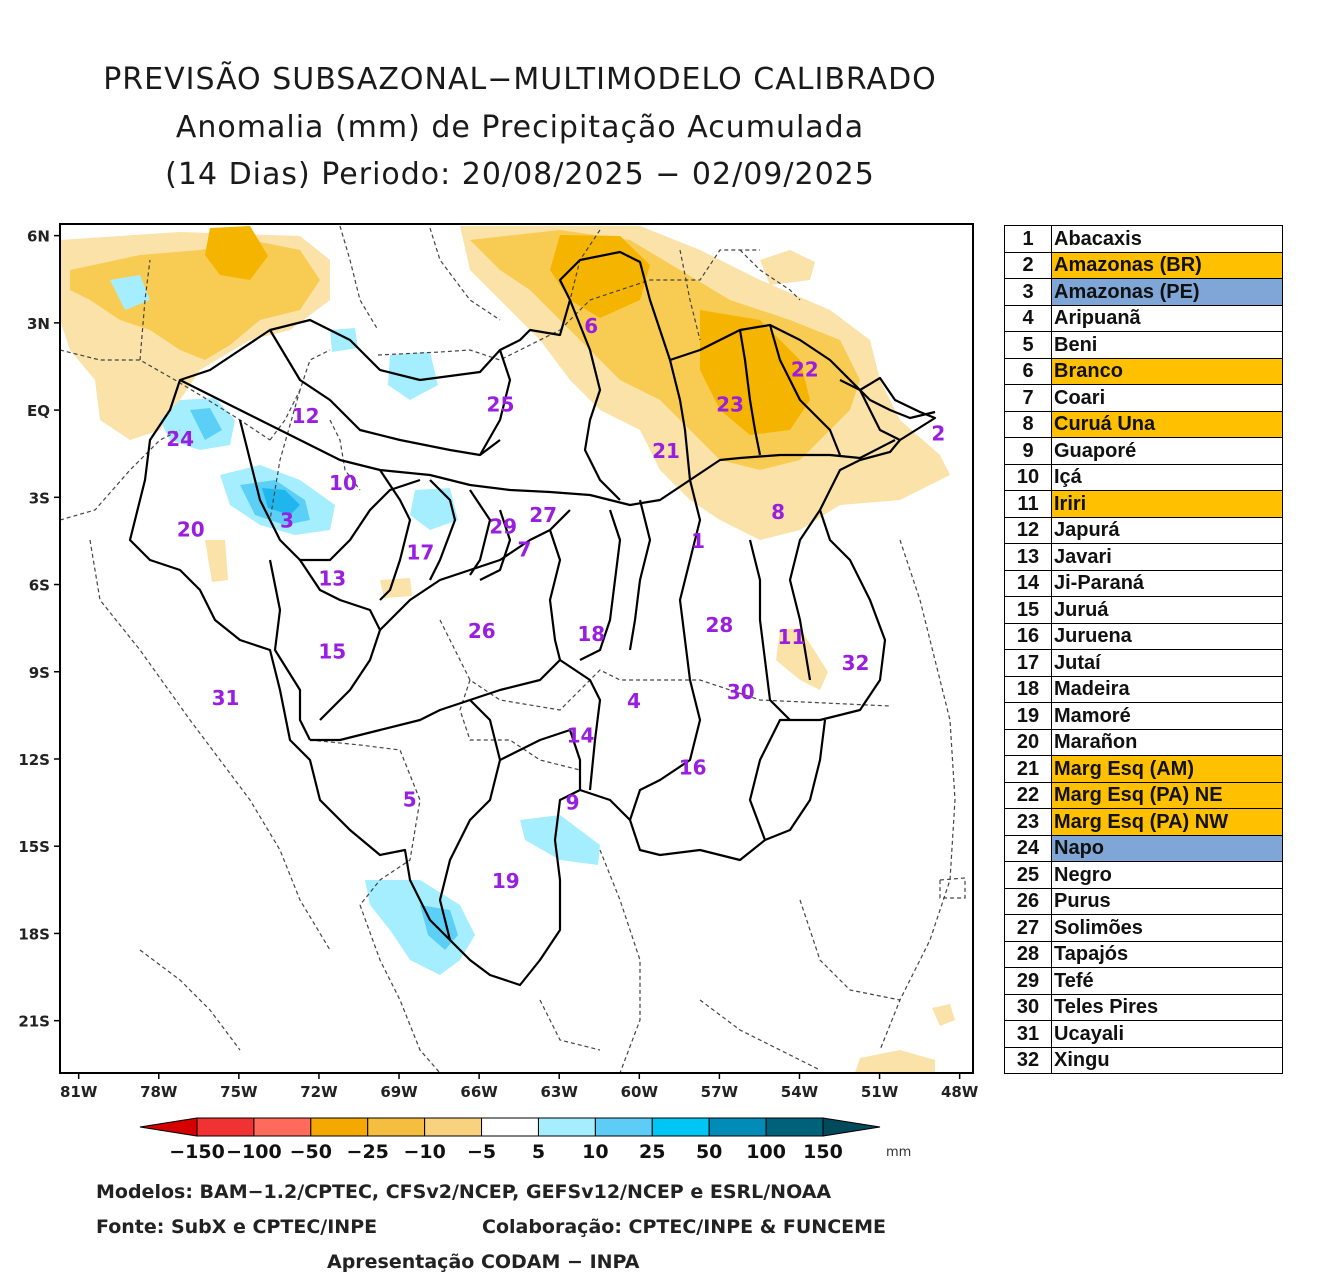 This screenshot has height=1286, width=1318. What do you see at coordinates (34, 847) in the screenshot?
I see `lat-tick-label: 15S` at bounding box center [34, 847].